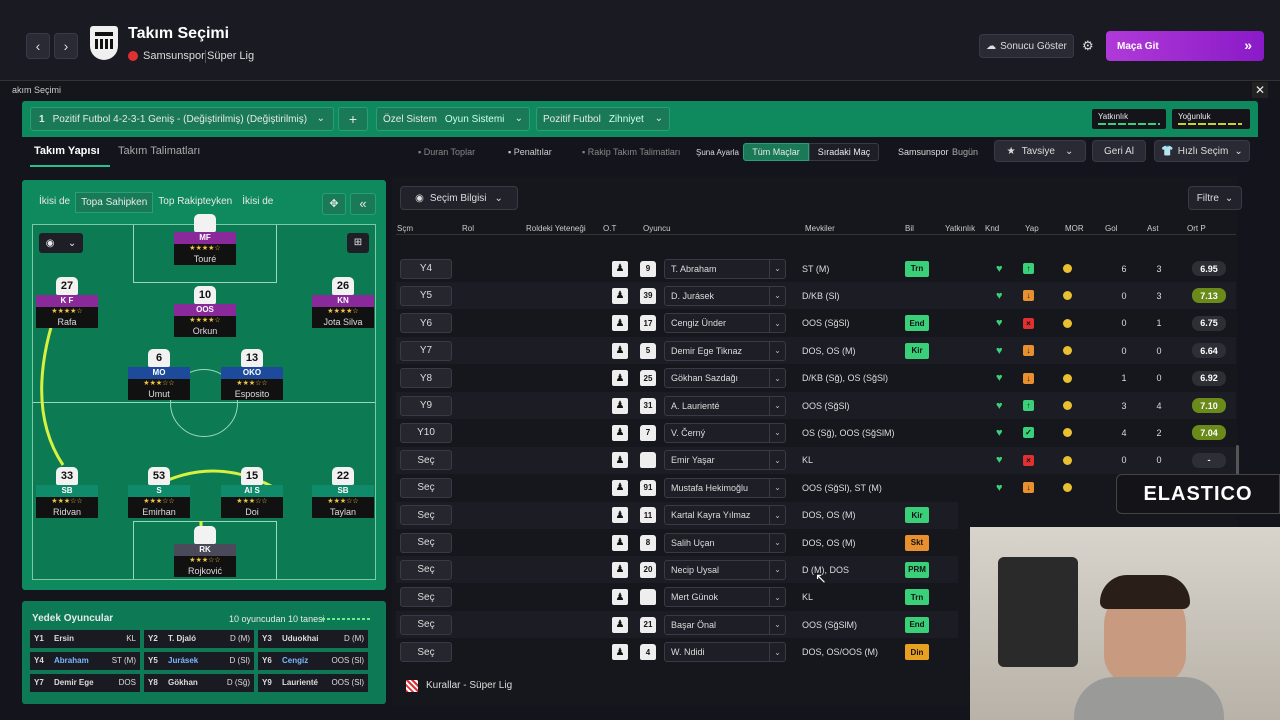 The image size is (1280, 720). What do you see at coordinates (426, 268) in the screenshot?
I see `select-button: Y4` at bounding box center [426, 268].